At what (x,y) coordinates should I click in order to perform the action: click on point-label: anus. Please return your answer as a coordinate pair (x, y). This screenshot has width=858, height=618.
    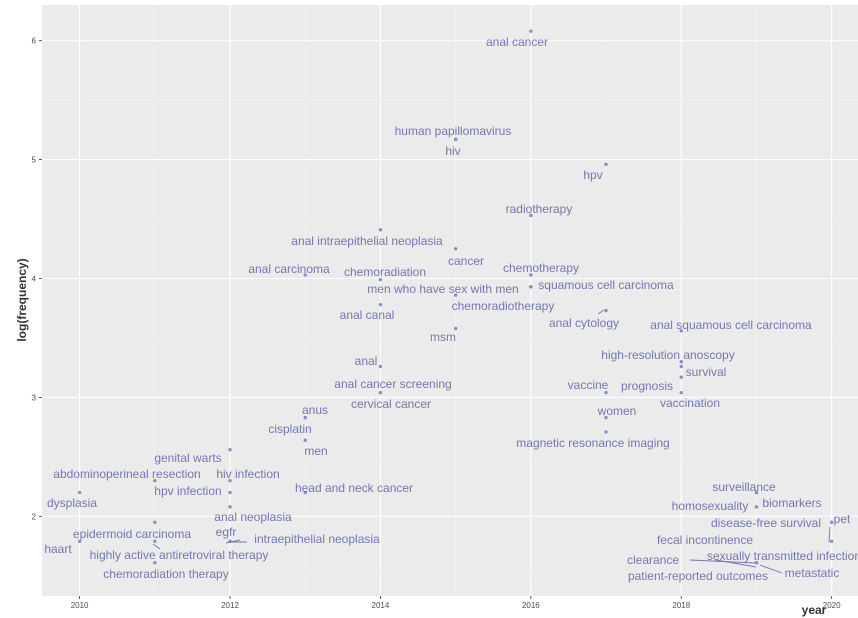
    Looking at the image, I should click on (315, 410).